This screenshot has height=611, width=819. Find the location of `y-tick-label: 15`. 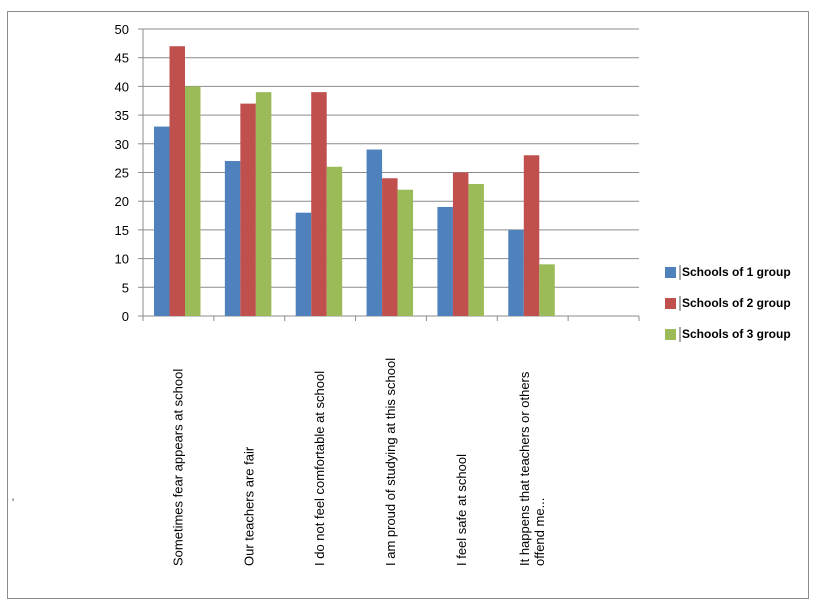

y-tick-label: 15 is located at coordinates (122, 230).